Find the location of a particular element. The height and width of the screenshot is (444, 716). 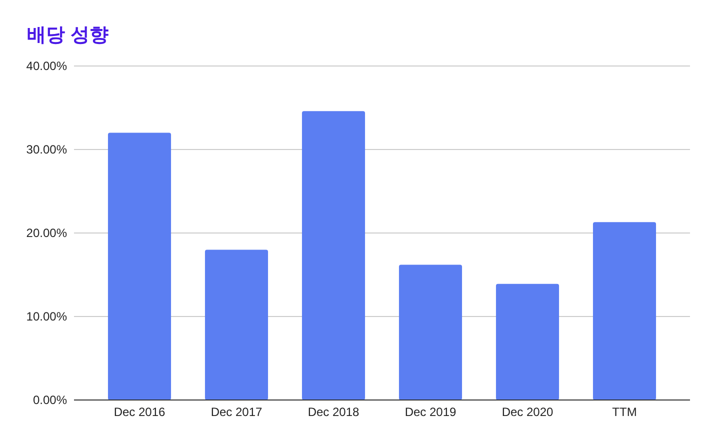

x-tick-label: Dec 2018 is located at coordinates (334, 412).